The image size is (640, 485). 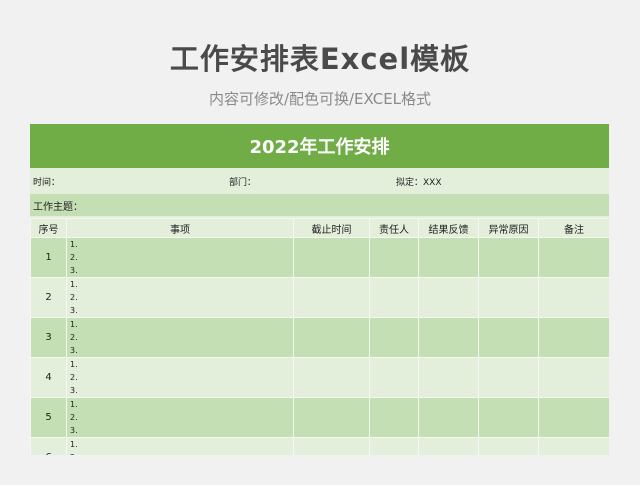 I want to click on table-row: 6 1. 2. 3., so click(x=319, y=446).